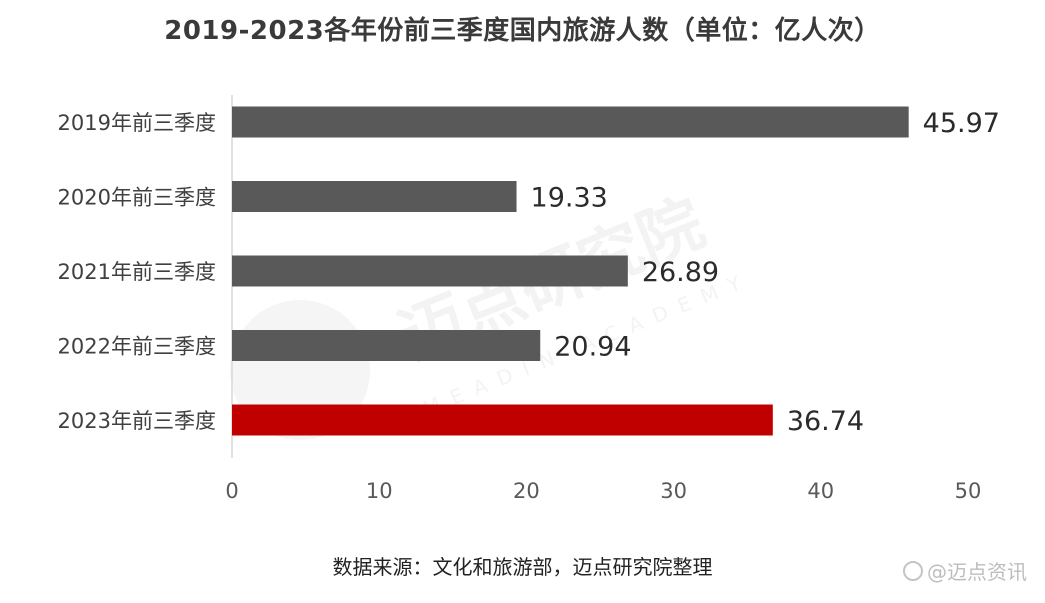  Describe the element at coordinates (137, 347) in the screenshot. I see `category-label: 2022年前三季度` at that location.